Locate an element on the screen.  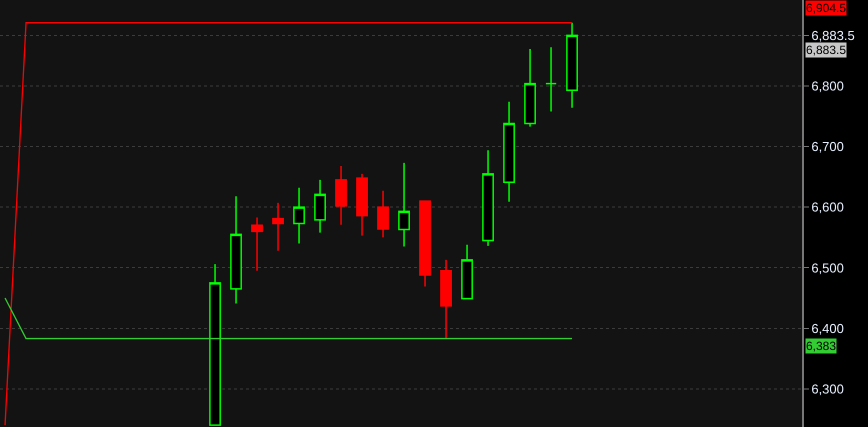
y-tick-label: 6,400 is located at coordinates (827, 328).